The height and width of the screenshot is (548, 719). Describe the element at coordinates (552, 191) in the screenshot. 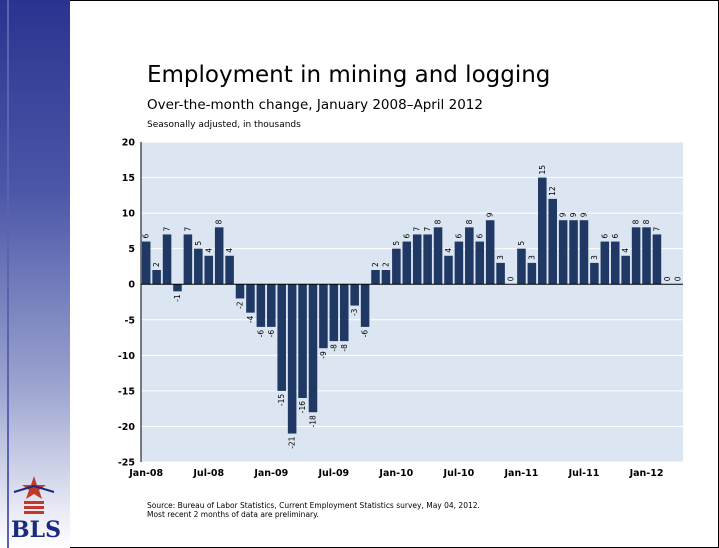

I see `data-label: 12` at that location.